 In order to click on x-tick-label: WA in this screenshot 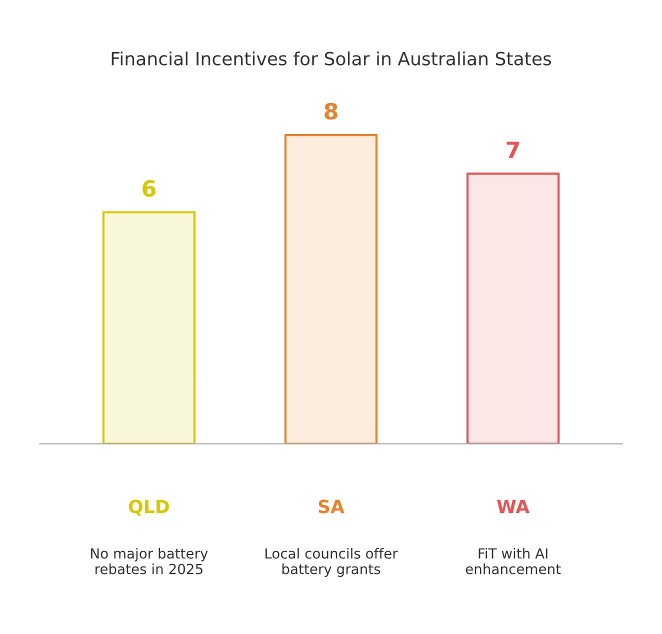, I will do `click(513, 507)`.